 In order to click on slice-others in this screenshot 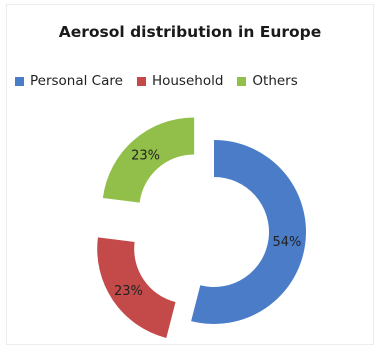, I will do `click(148, 160)`.